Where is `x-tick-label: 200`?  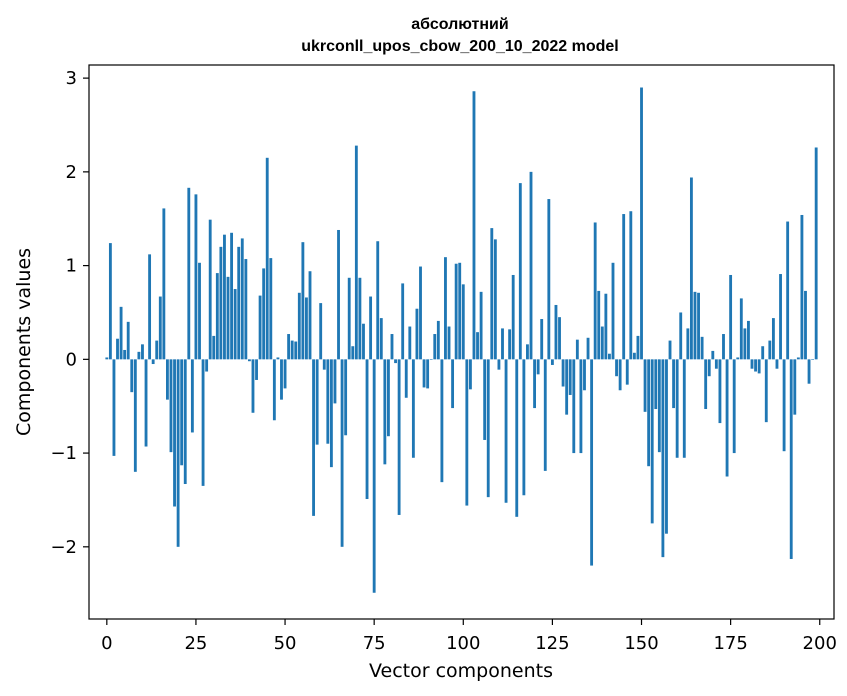
x-tick-label: 200 is located at coordinates (820, 643).